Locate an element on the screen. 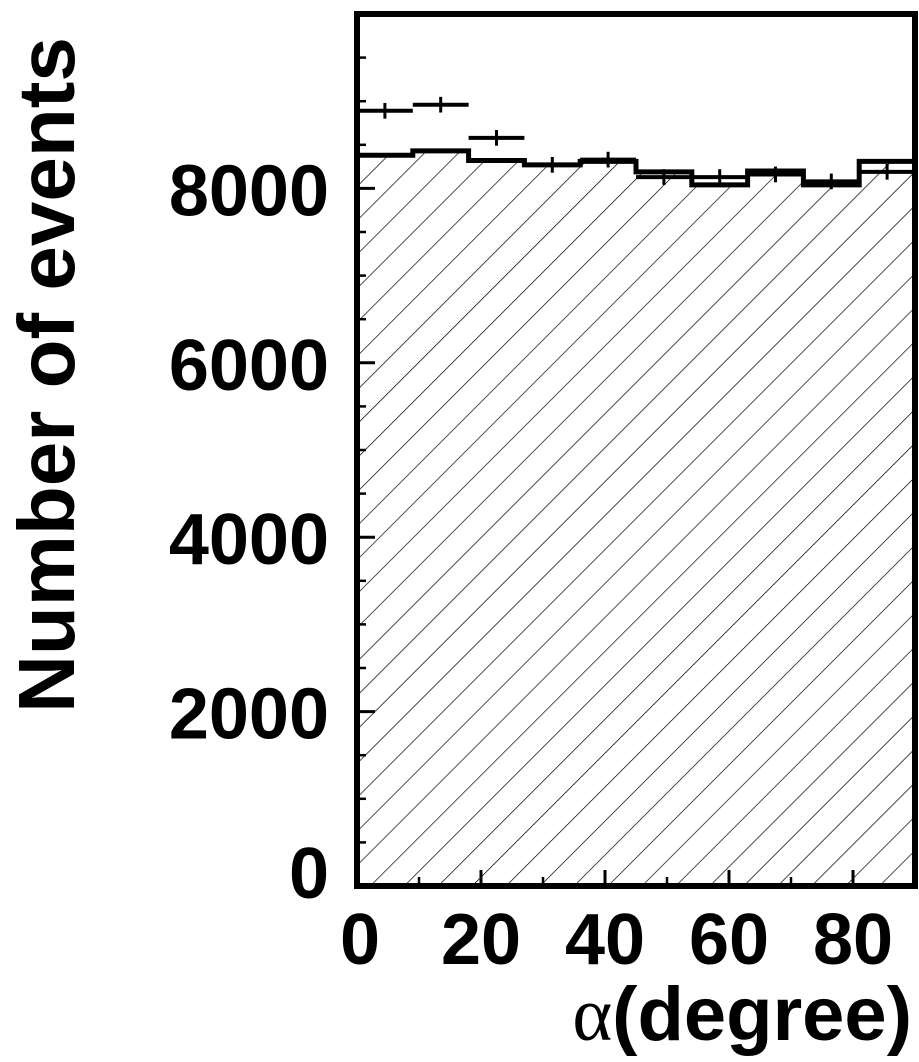 Image resolution: width=919 pixels, height=1062 pixels. y-tick-label: 8000 is located at coordinates (249, 191).